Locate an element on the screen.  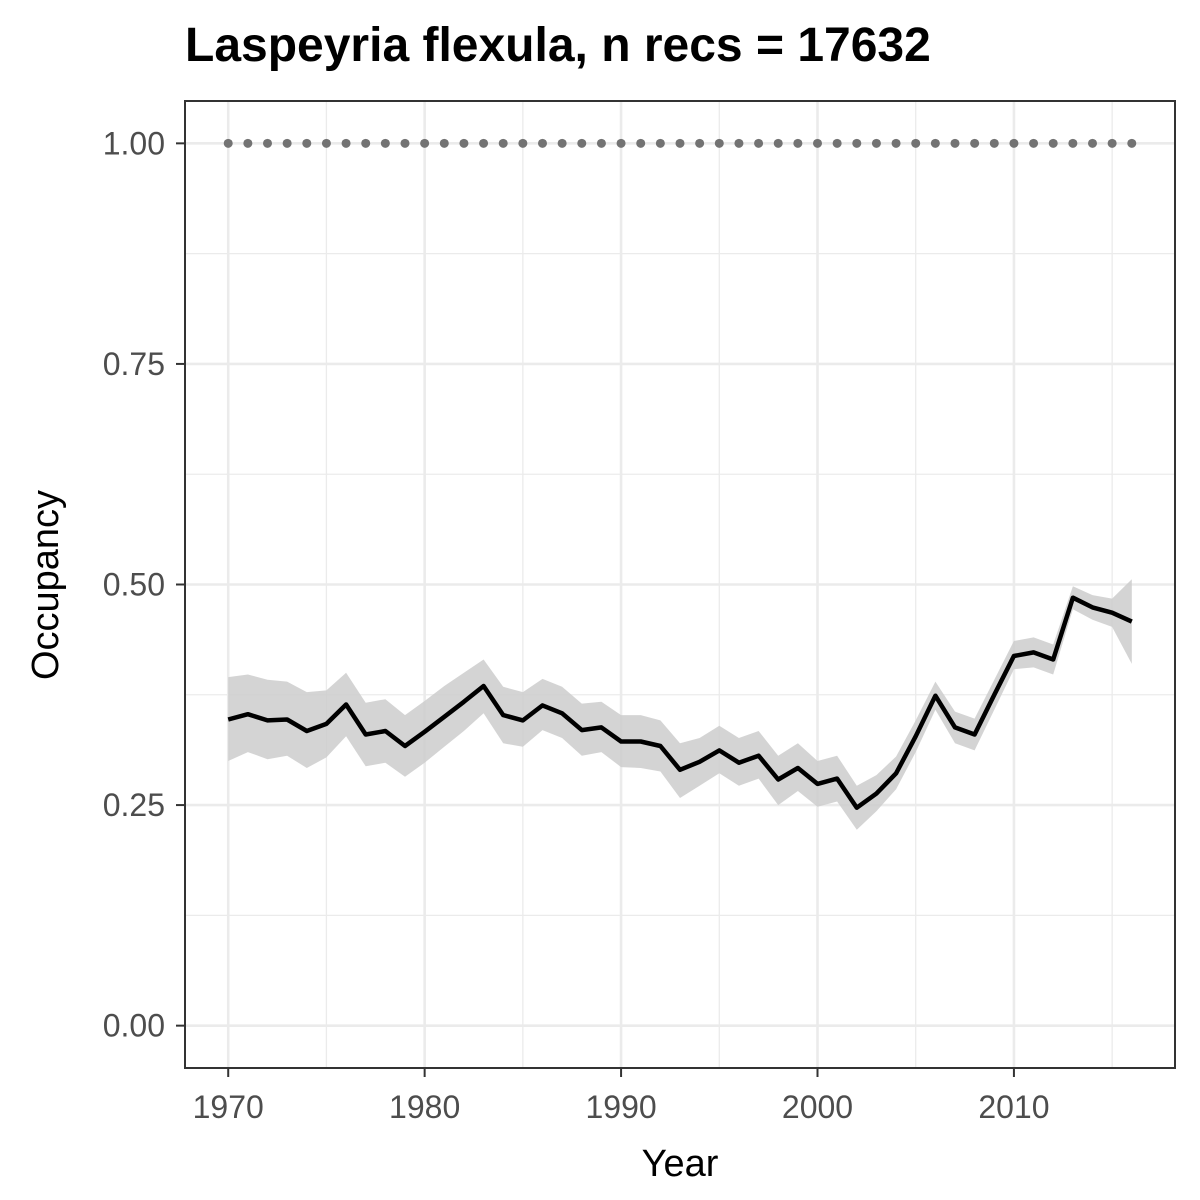
y-tick-label: 0.50 is located at coordinates (134, 585).